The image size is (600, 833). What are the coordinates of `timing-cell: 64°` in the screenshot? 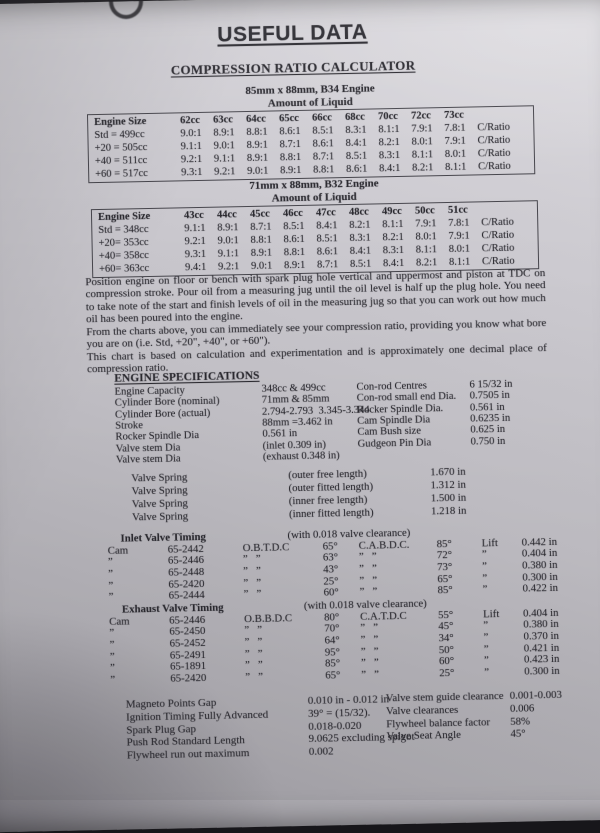 It's located at (332, 640).